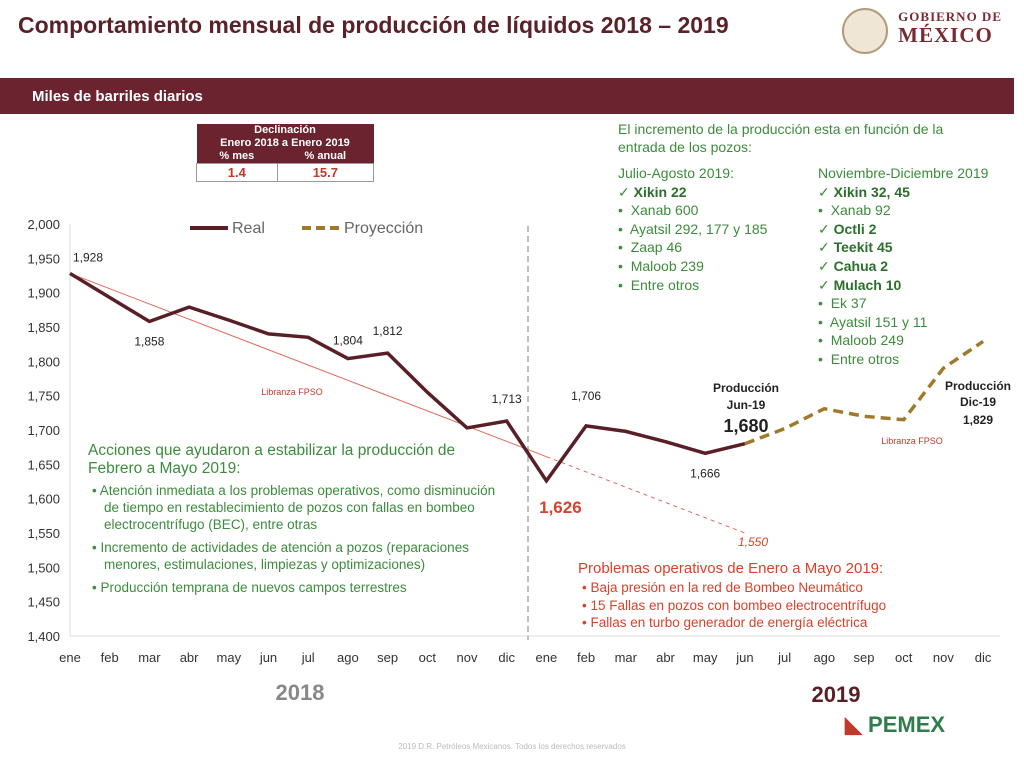  What do you see at coordinates (978, 420) in the screenshot?
I see `production-annotation: 1,829` at bounding box center [978, 420].